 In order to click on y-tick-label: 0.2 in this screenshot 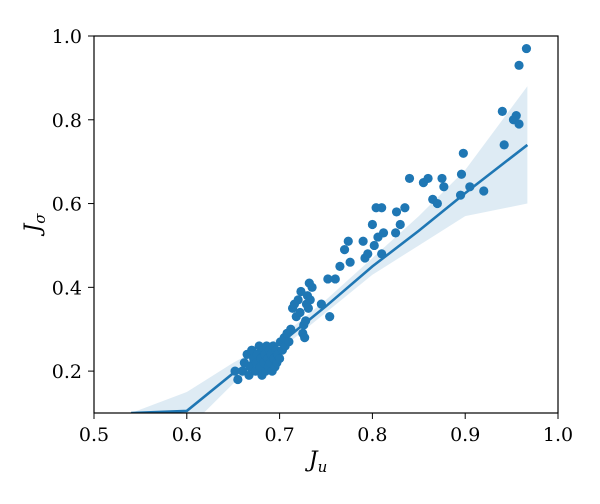, I will do `click(67, 372)`.